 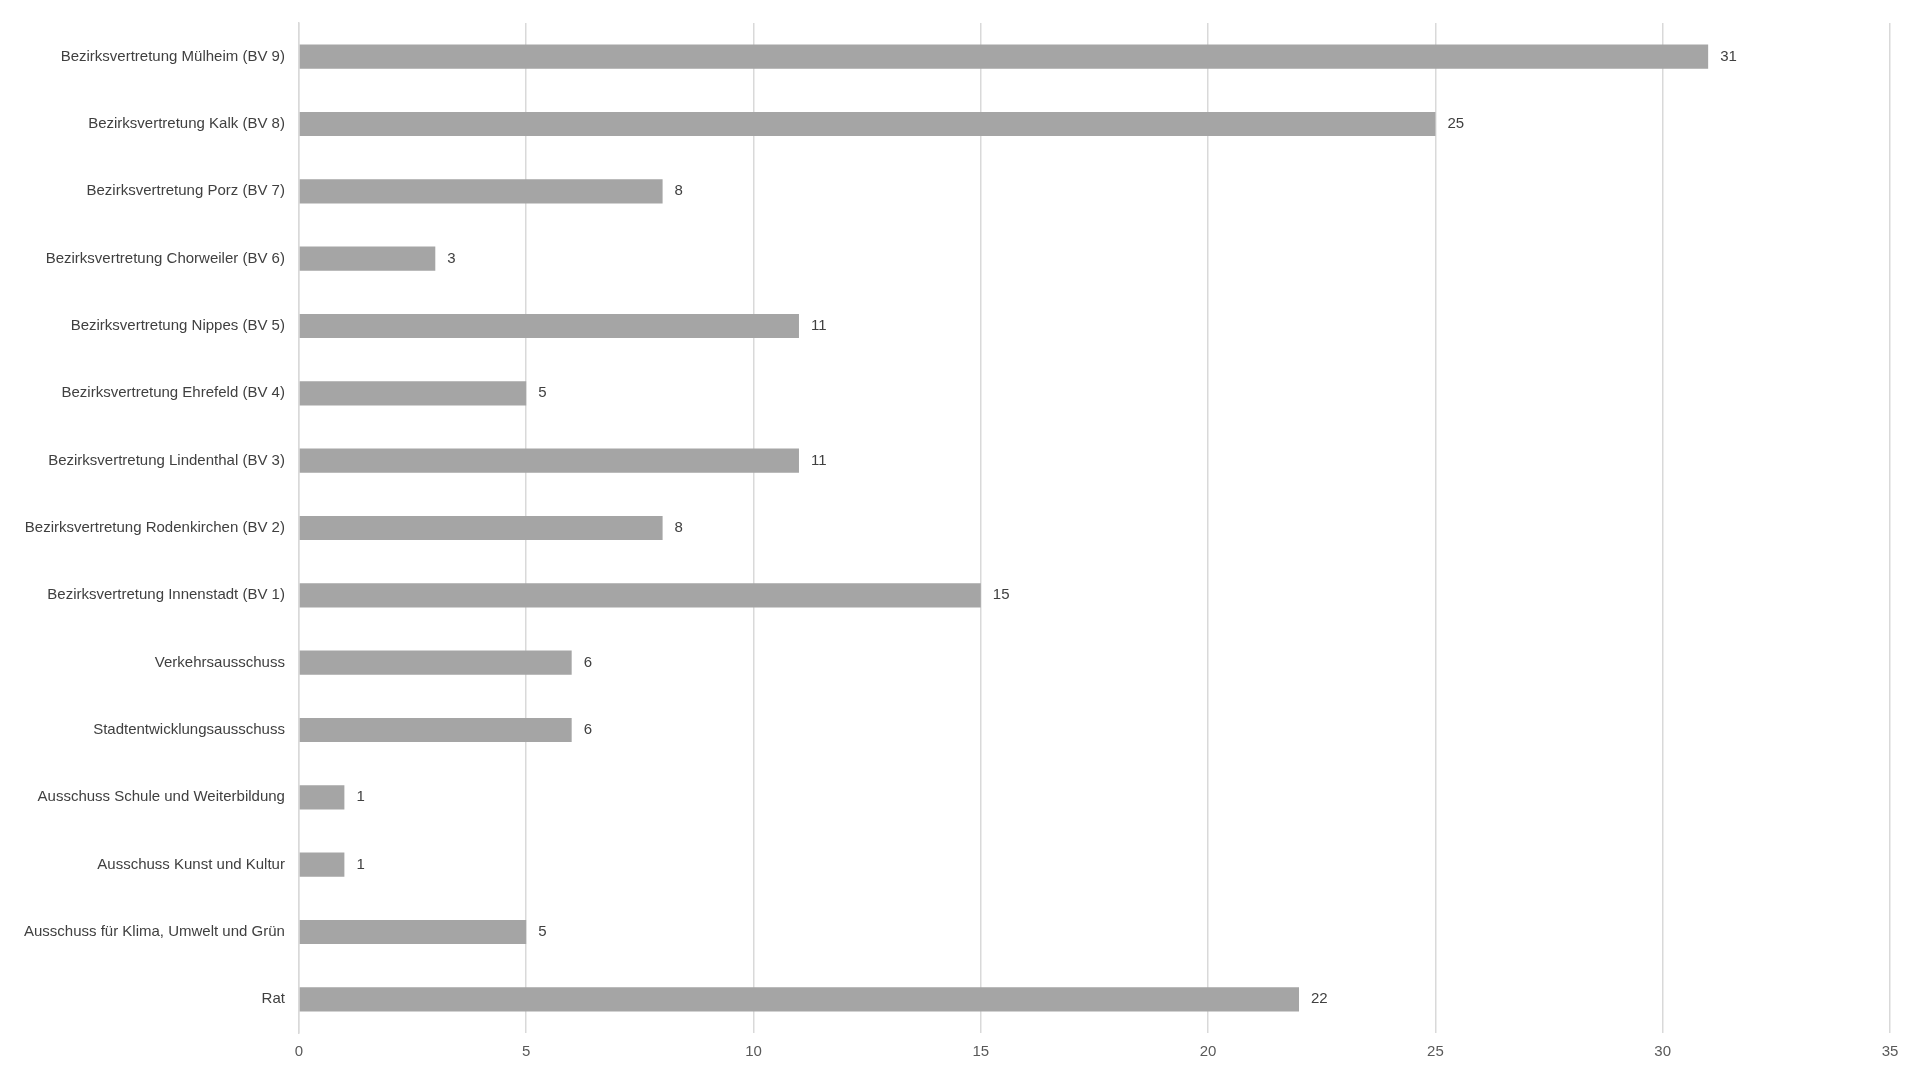 What do you see at coordinates (1001, 594) in the screenshot?
I see `data-label: 15` at bounding box center [1001, 594].